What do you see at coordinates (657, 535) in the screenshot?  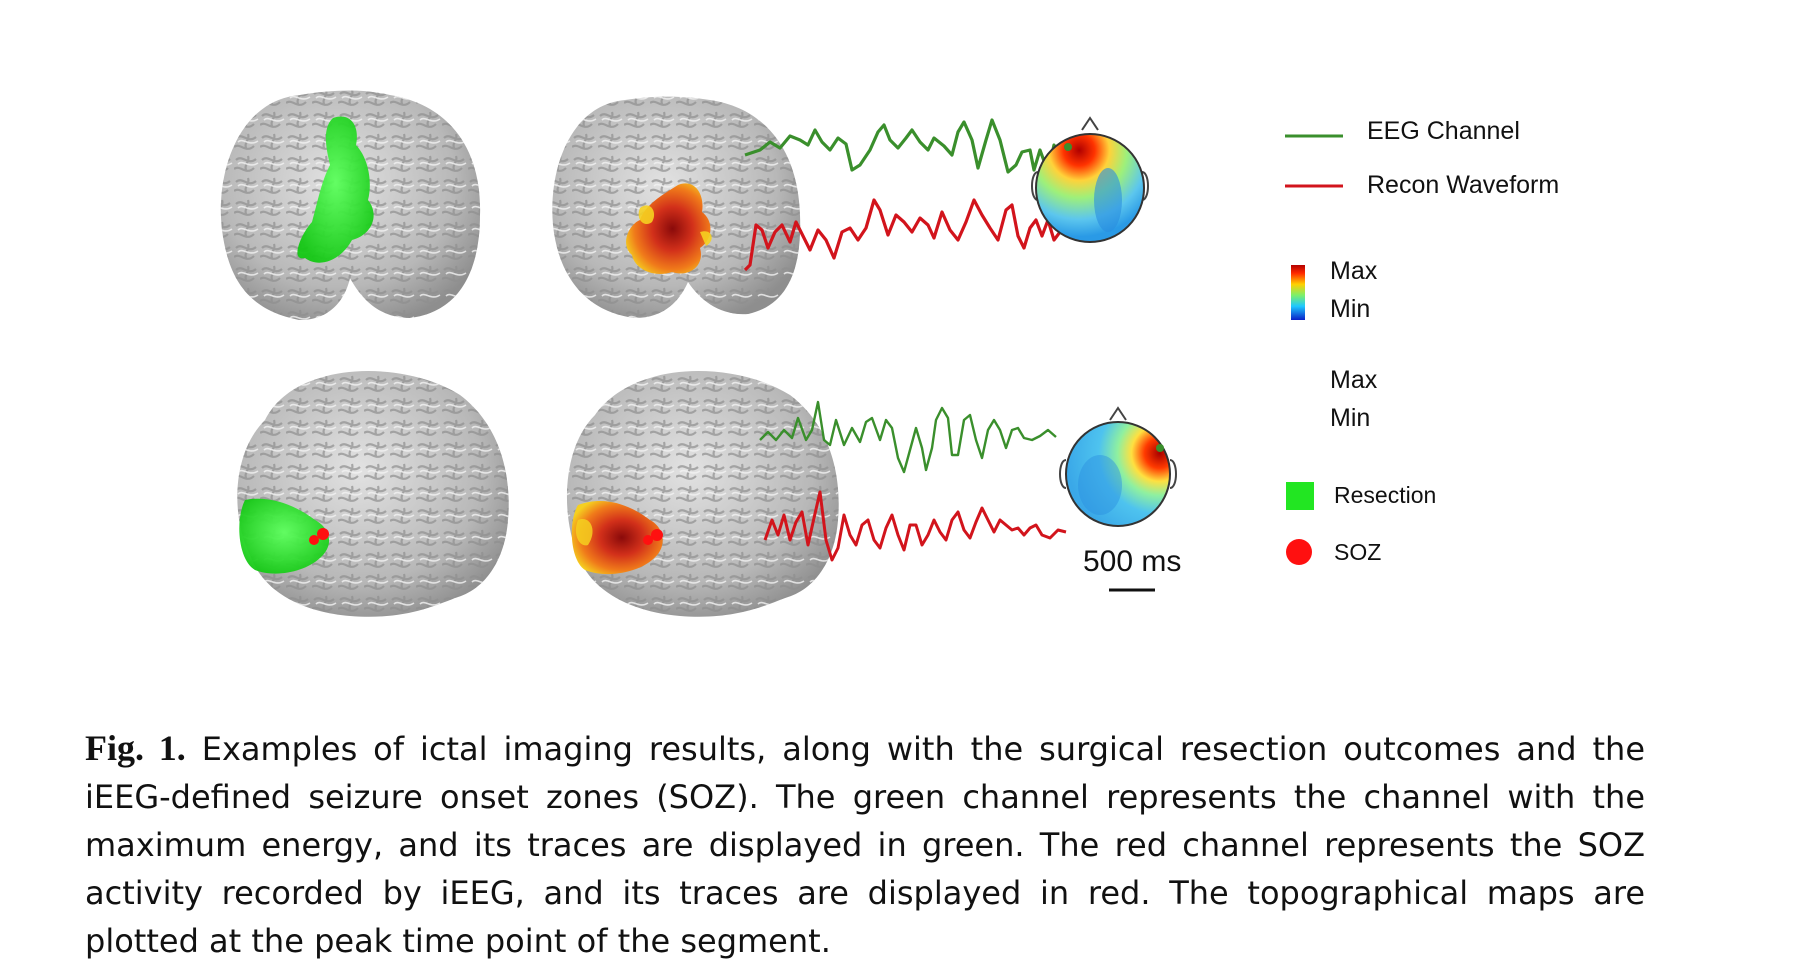 I see `soz-marker-bottom-middle` at bounding box center [657, 535].